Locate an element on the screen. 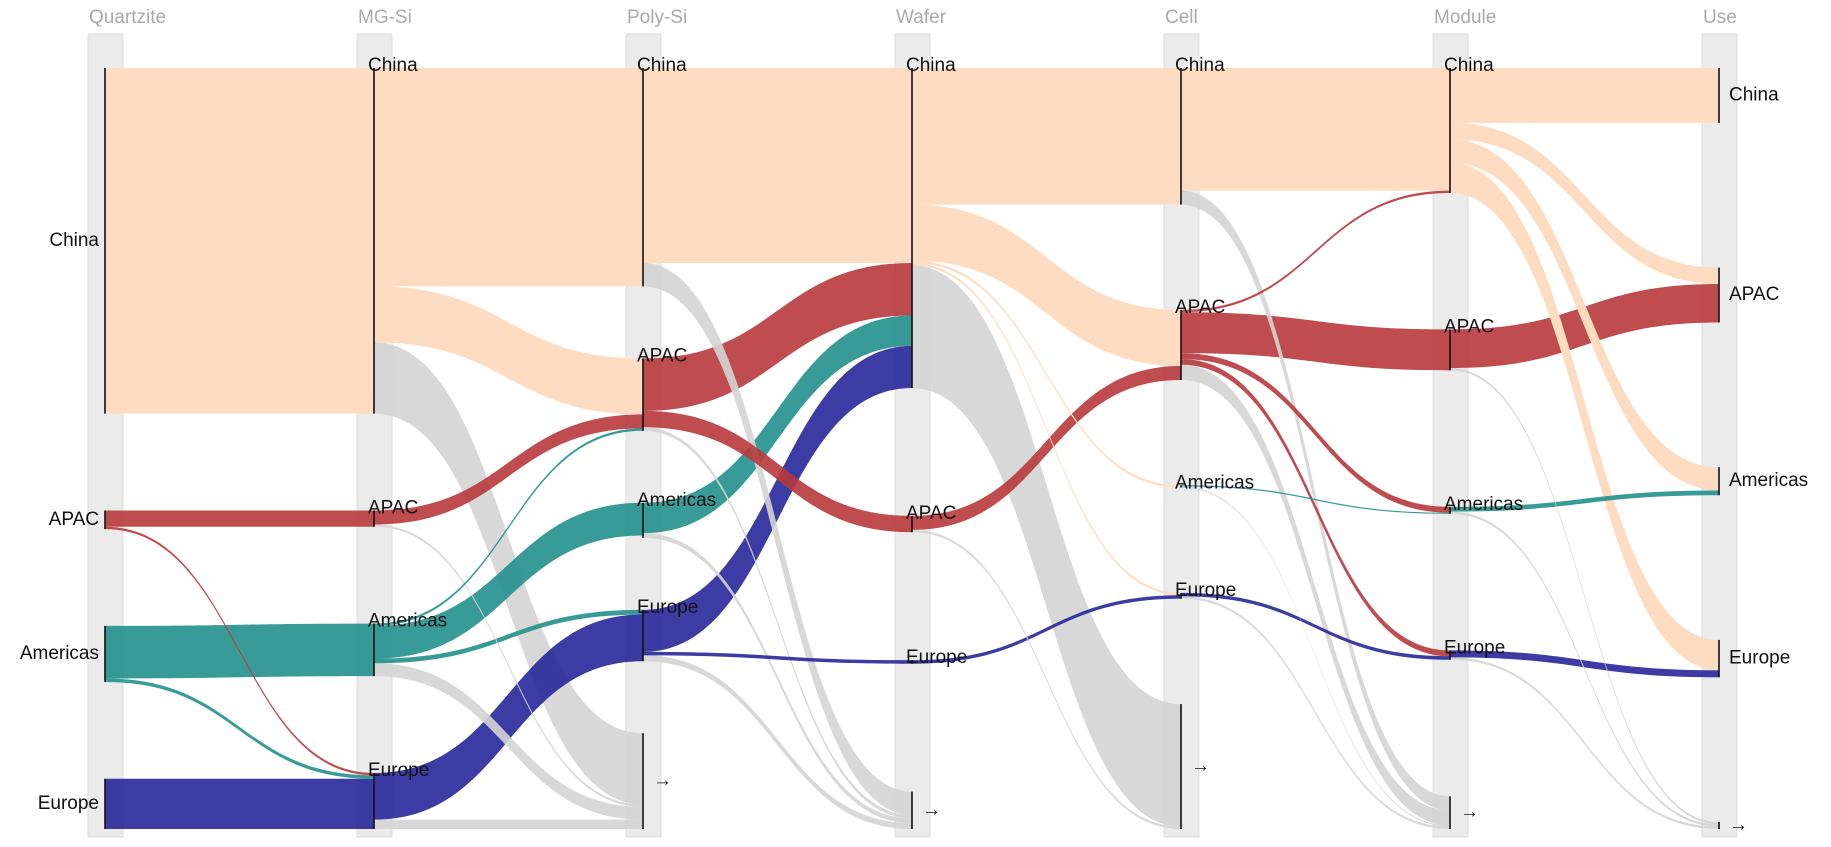 The height and width of the screenshot is (847, 1831). stage-label: Quartzite is located at coordinates (127, 17).